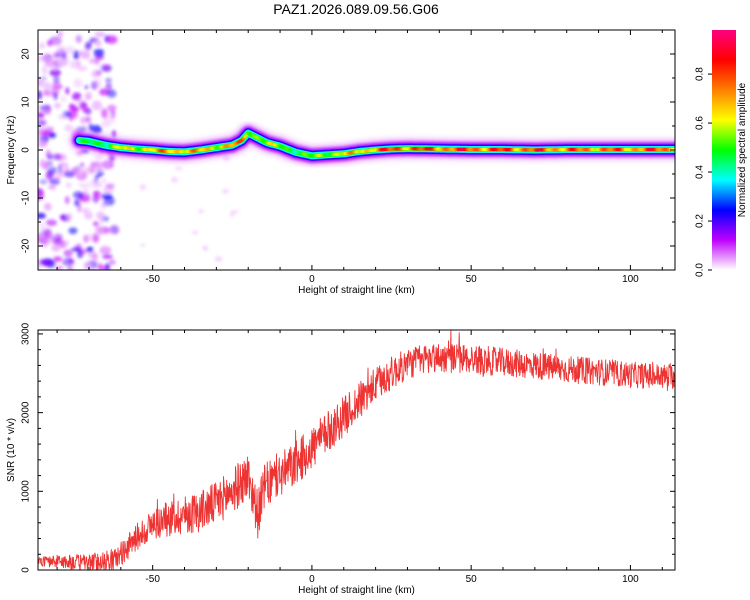  What do you see at coordinates (26, 570) in the screenshot?
I see `snr-y-tick-label: 0` at bounding box center [26, 570].